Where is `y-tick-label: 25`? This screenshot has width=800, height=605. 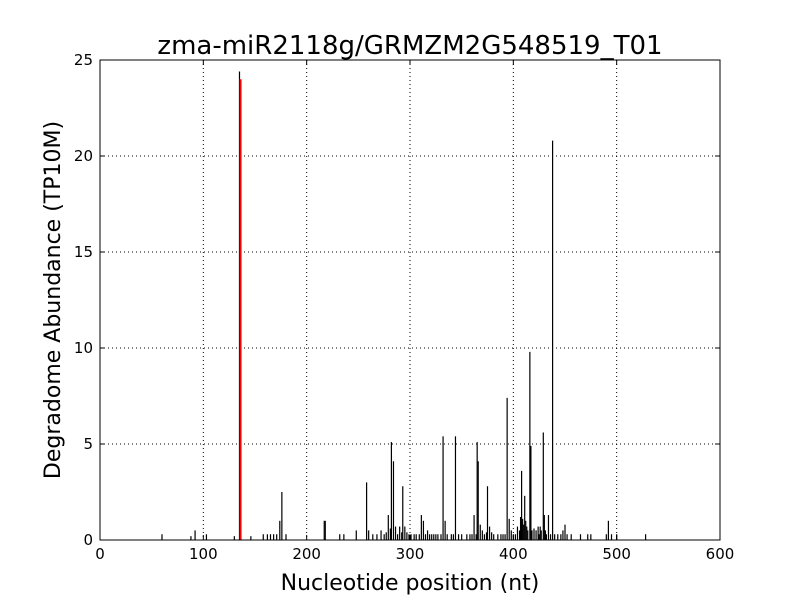
y-tick-label: 25 is located at coordinates (83, 60).